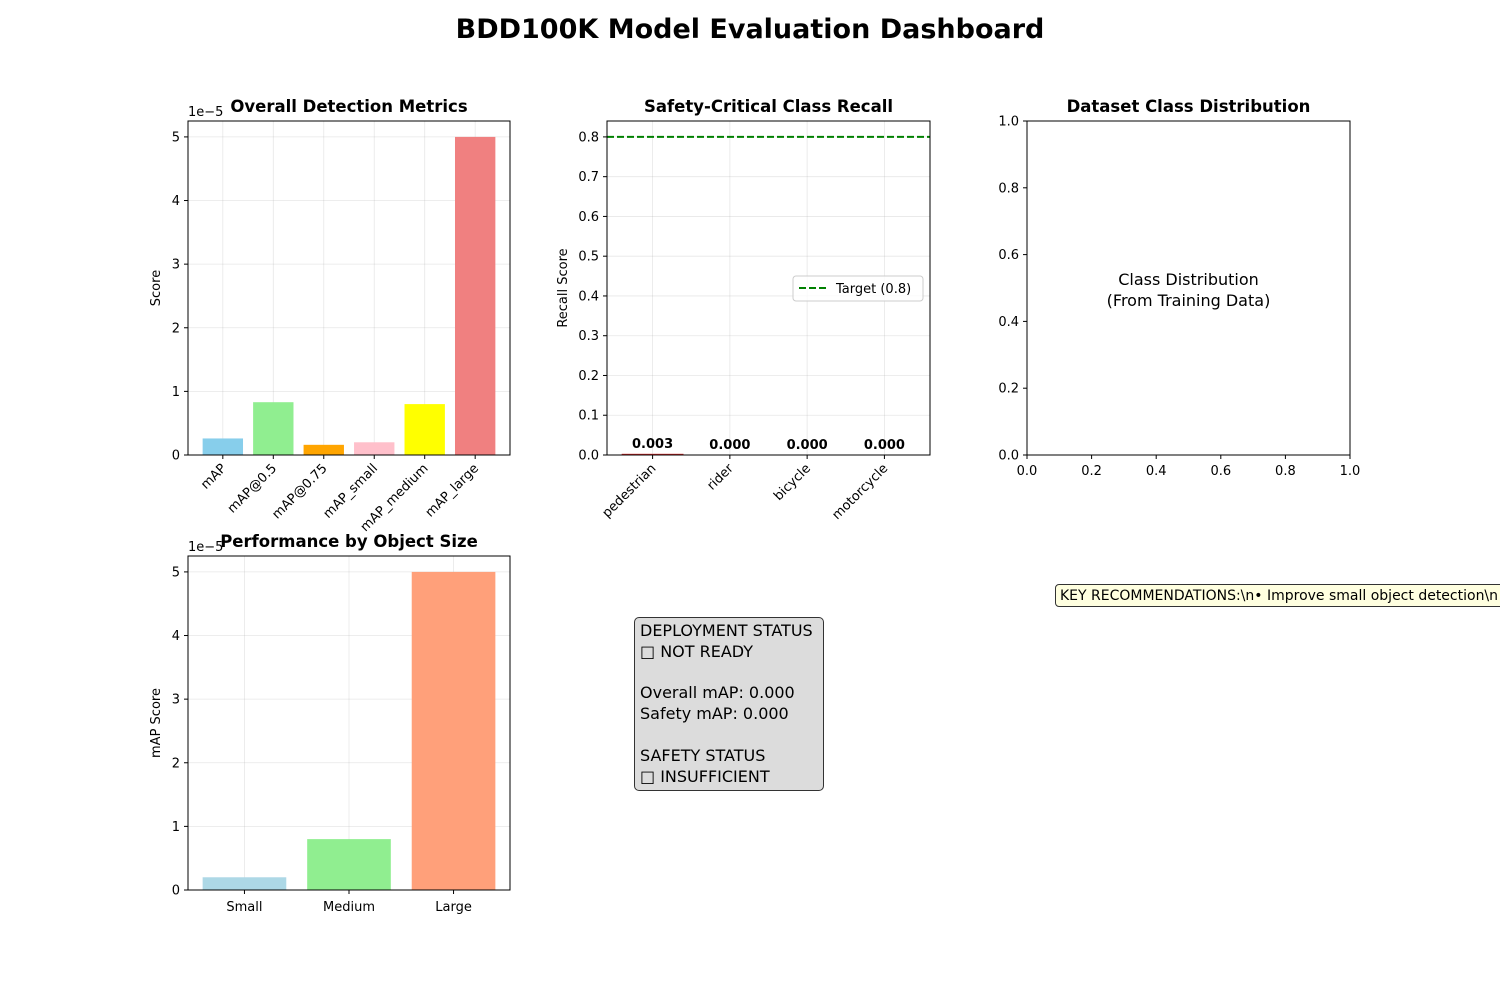  I want to click on y-tick-label: 0.5, so click(588, 257).